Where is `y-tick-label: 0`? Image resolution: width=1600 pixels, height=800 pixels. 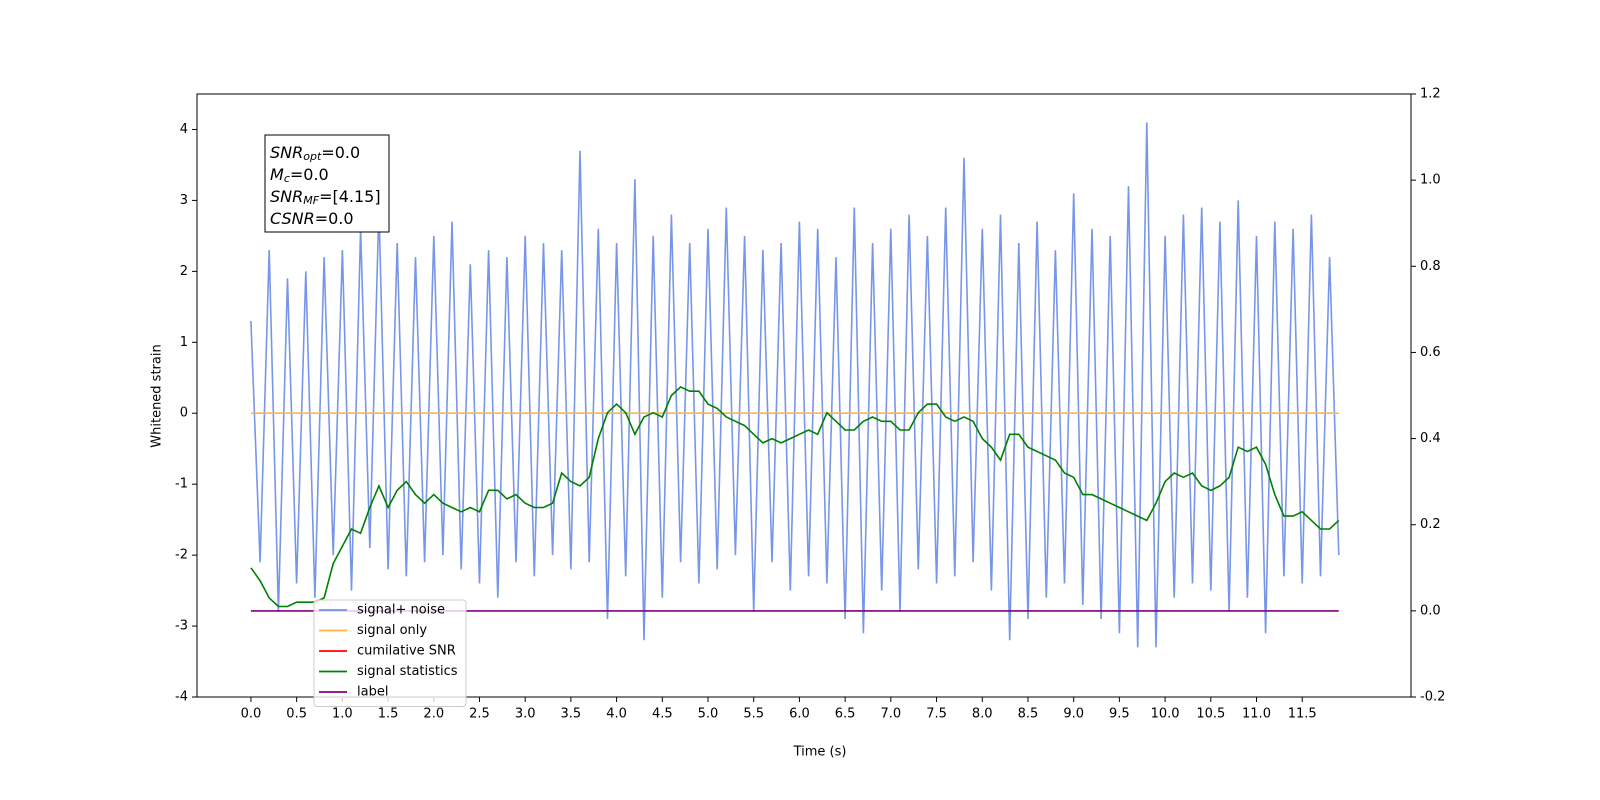
y-tick-label: 0 is located at coordinates (184, 413).